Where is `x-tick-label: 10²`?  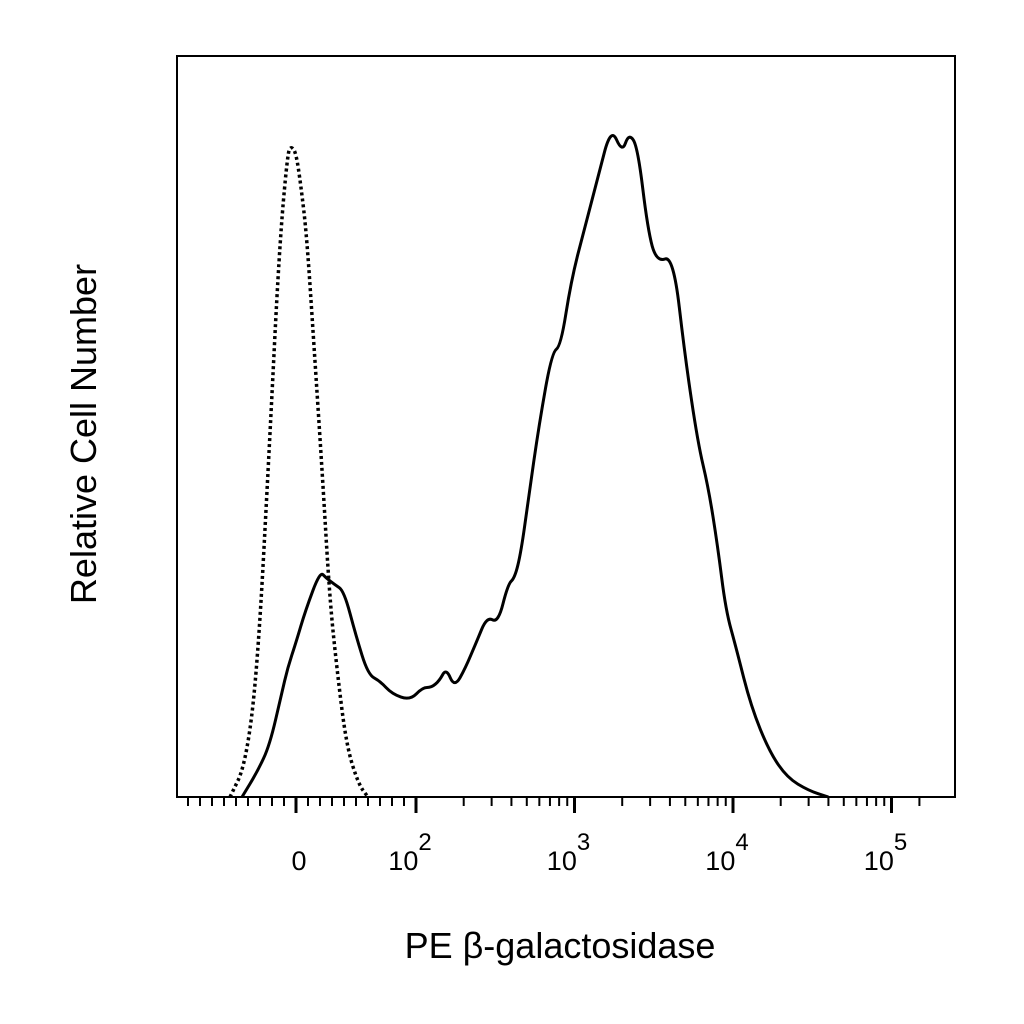
x-tick-label: 10² is located at coordinates (409, 852).